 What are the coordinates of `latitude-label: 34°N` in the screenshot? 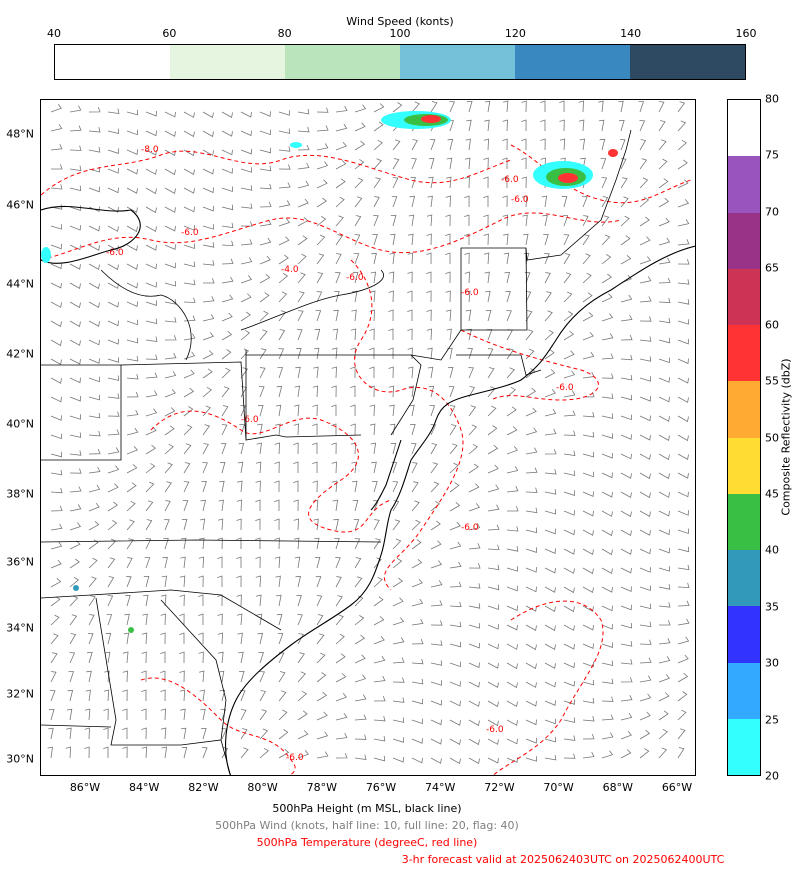 It's located at (20, 628).